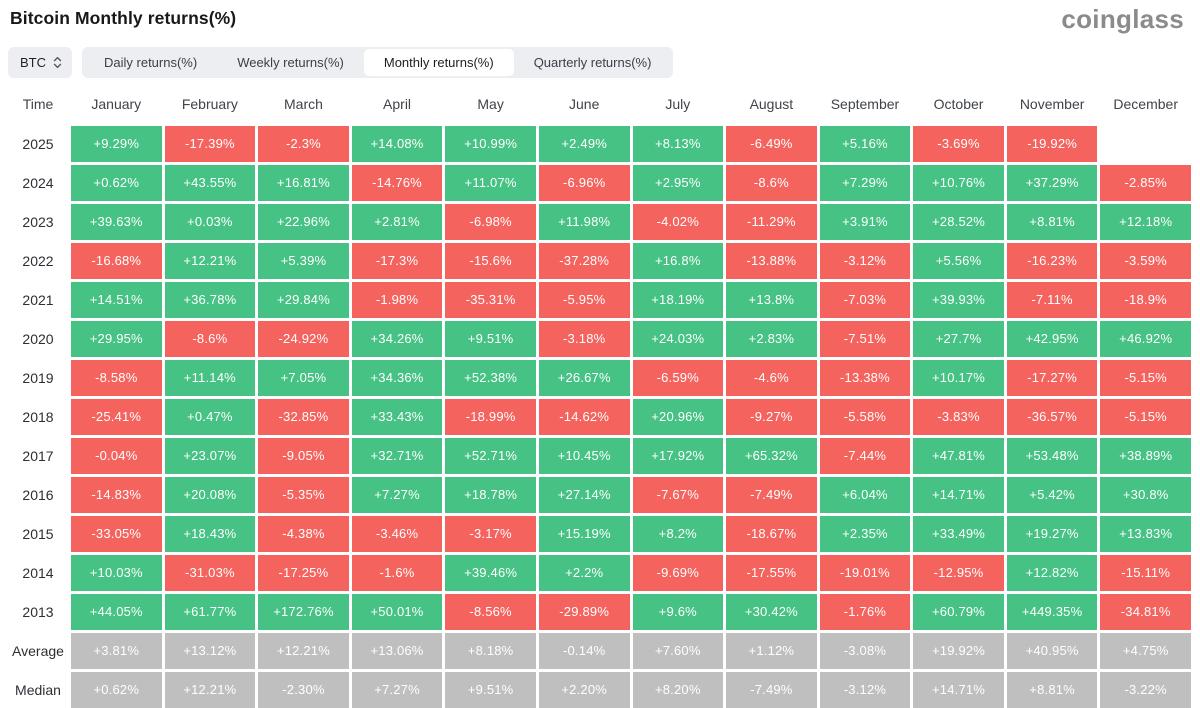 This screenshot has height=708, width=1200. Describe the element at coordinates (38, 455) in the screenshot. I see `row-label-2017: 2017` at that location.